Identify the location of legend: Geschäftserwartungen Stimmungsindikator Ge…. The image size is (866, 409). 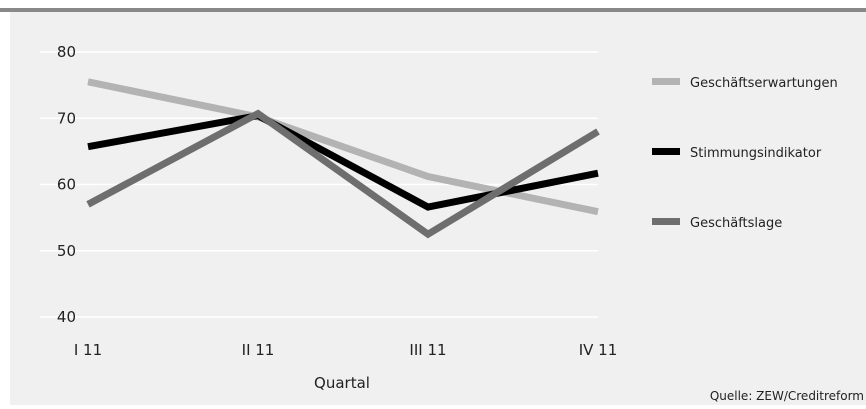
(745, 153).